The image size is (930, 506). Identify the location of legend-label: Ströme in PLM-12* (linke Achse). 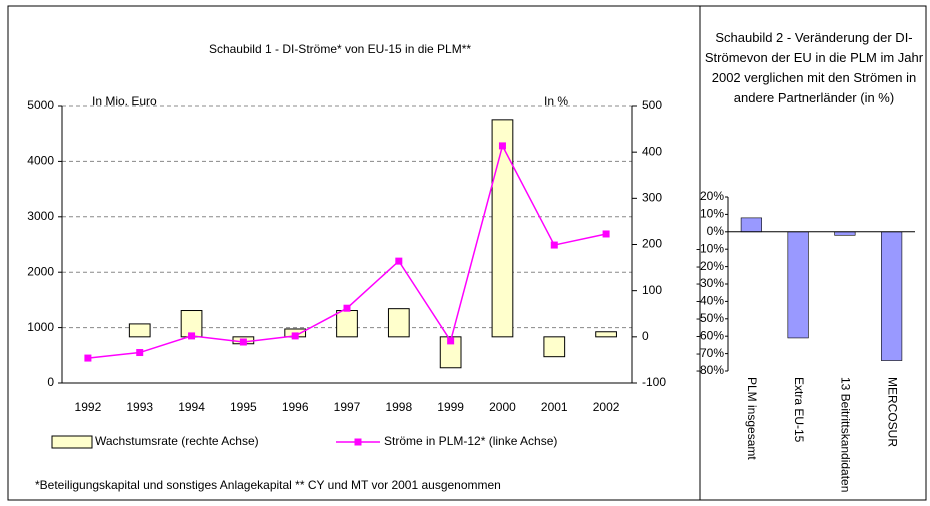
(470, 441).